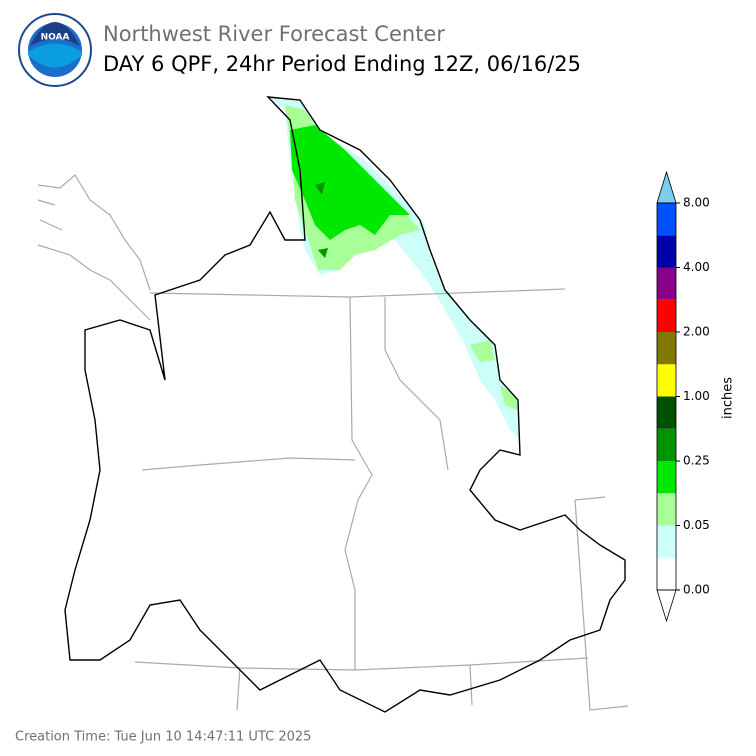 The width and height of the screenshot is (756, 756). What do you see at coordinates (696, 332) in the screenshot?
I see `colorbar-tick-label: 2.00` at bounding box center [696, 332].